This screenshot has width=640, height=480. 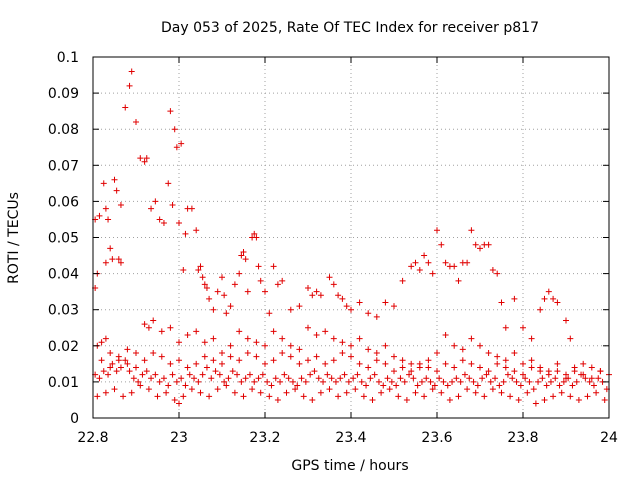 I want to click on y-tick-label: 0.08, so click(x=63, y=130).